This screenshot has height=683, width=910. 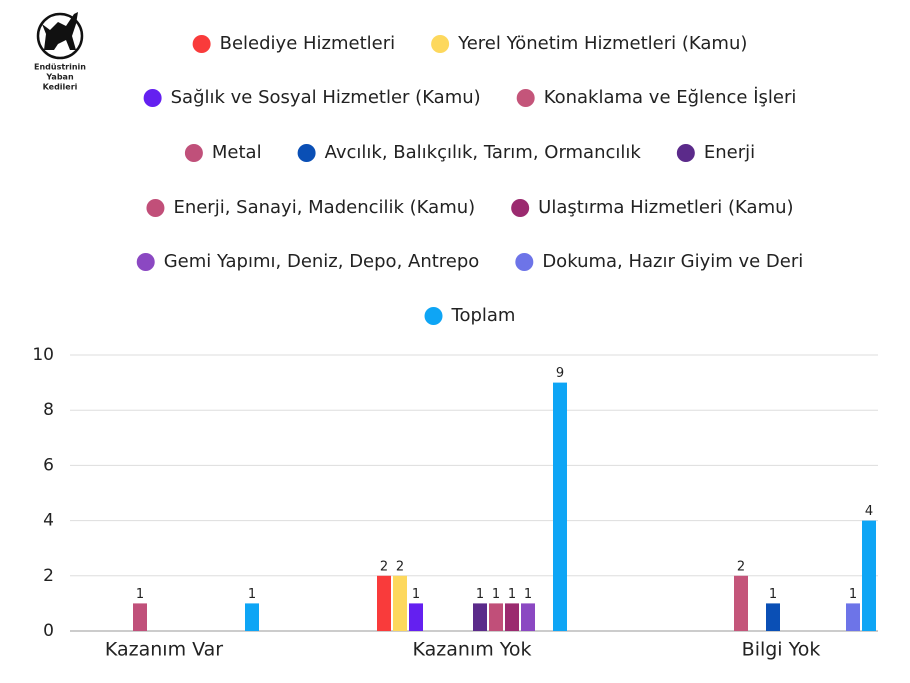 I want to click on legend-label: Enerji, so click(x=729, y=152).